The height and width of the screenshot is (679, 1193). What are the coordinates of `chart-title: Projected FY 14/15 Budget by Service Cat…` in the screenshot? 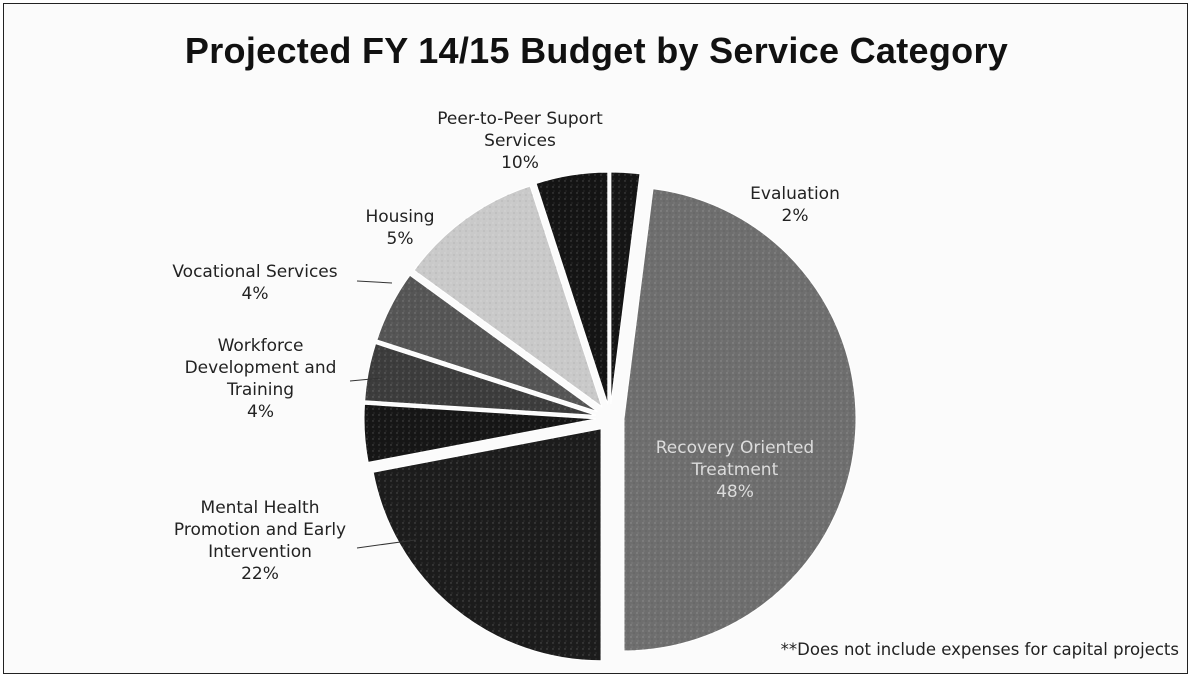 It's located at (596, 50).